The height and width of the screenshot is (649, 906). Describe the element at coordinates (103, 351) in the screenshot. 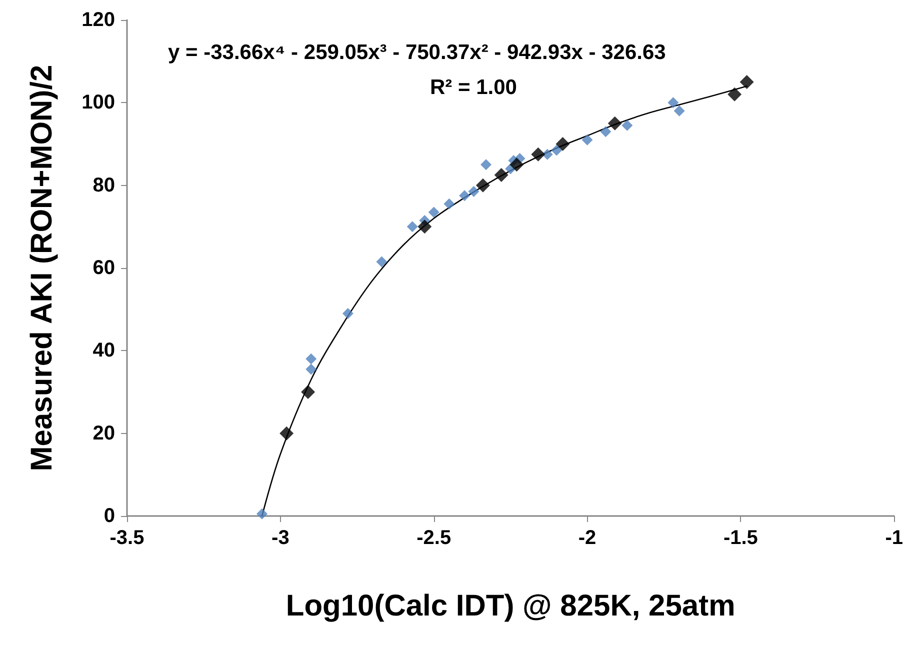

I see `y-tick-label: 40` at that location.